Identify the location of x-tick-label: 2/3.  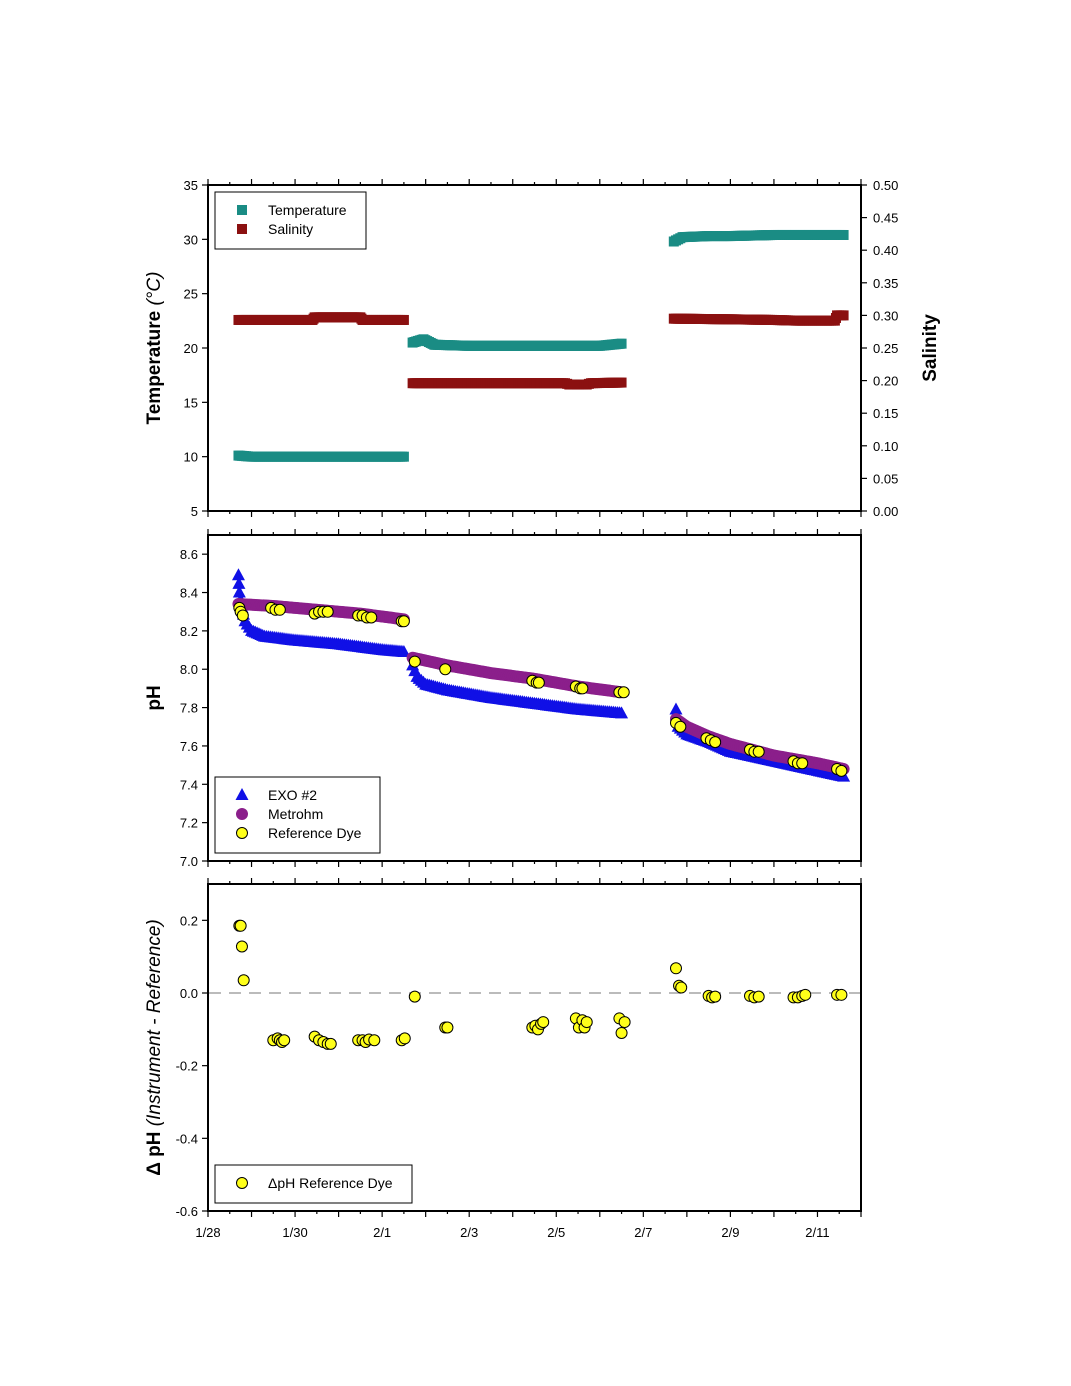
(469, 1232).